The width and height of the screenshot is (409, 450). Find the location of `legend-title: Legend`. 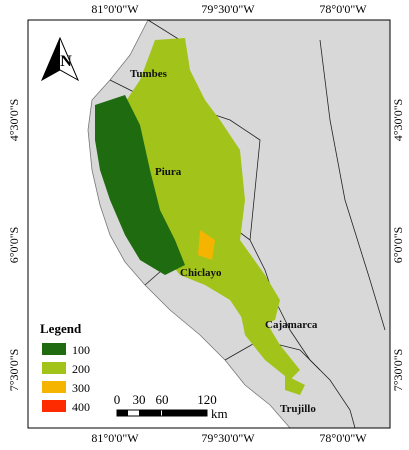

legend-title: Legend is located at coordinates (61, 328).